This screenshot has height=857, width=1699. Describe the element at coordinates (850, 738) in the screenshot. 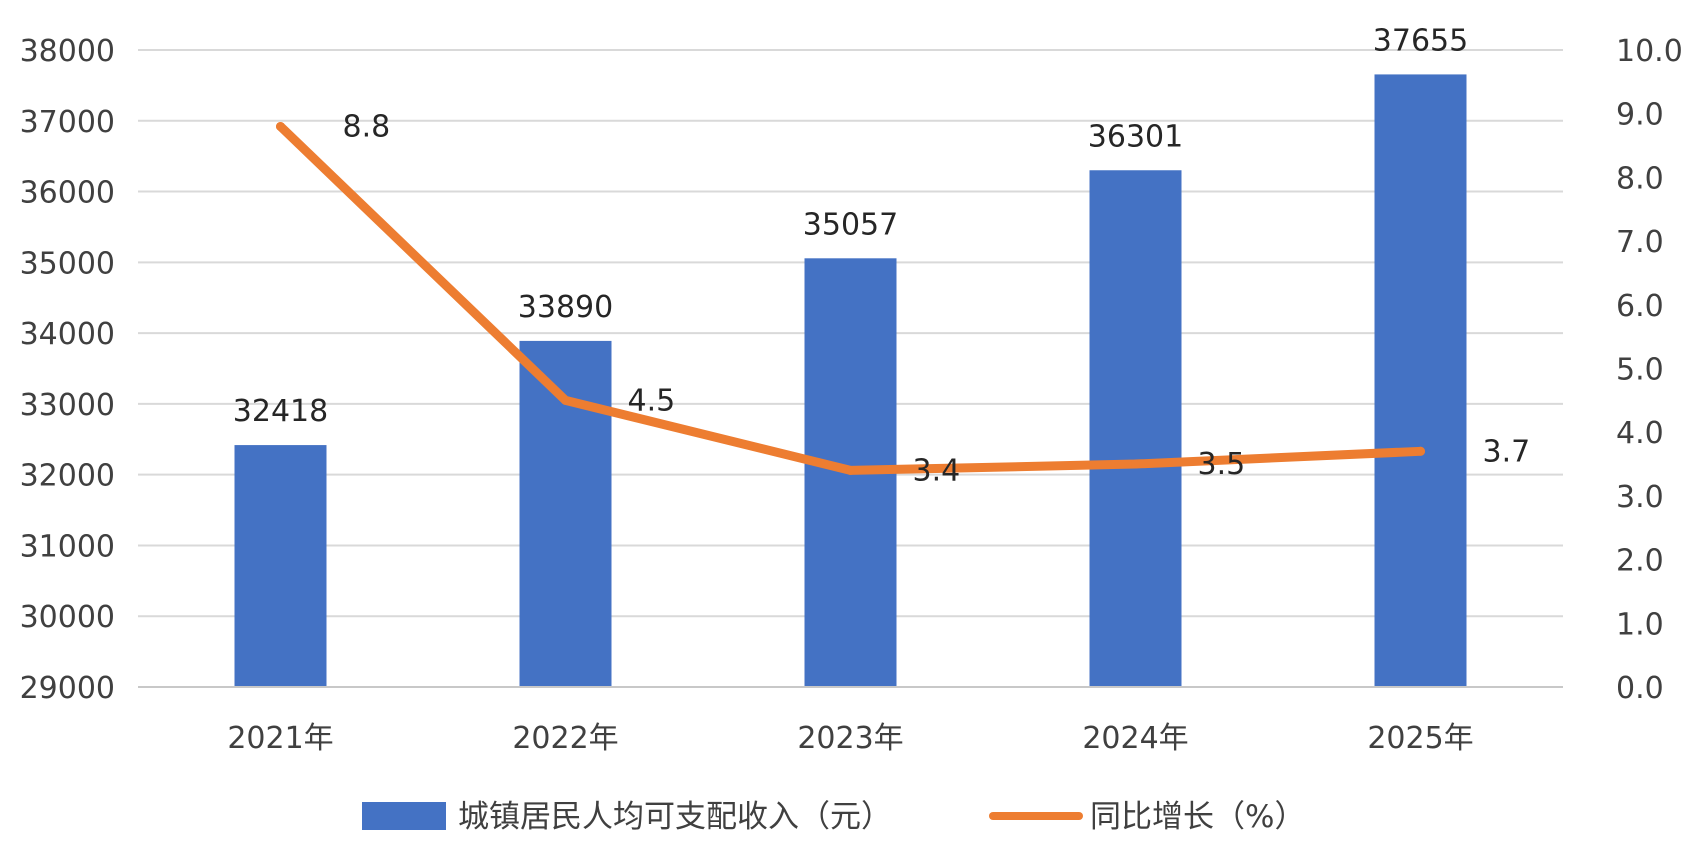

I see `x-tick-label: 2023年` at that location.